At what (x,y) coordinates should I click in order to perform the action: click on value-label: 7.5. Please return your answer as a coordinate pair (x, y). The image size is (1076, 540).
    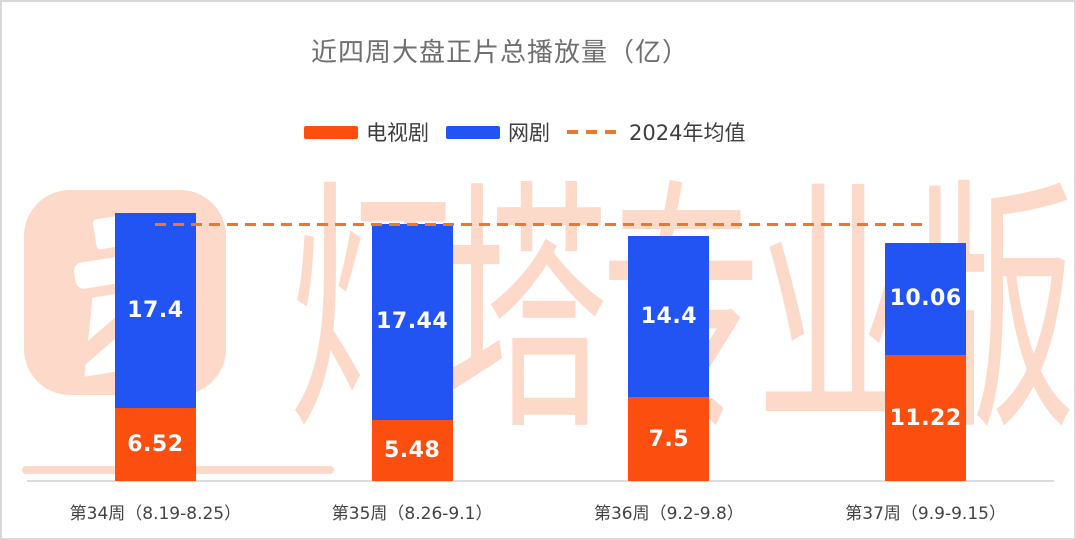
    Looking at the image, I should click on (669, 439).